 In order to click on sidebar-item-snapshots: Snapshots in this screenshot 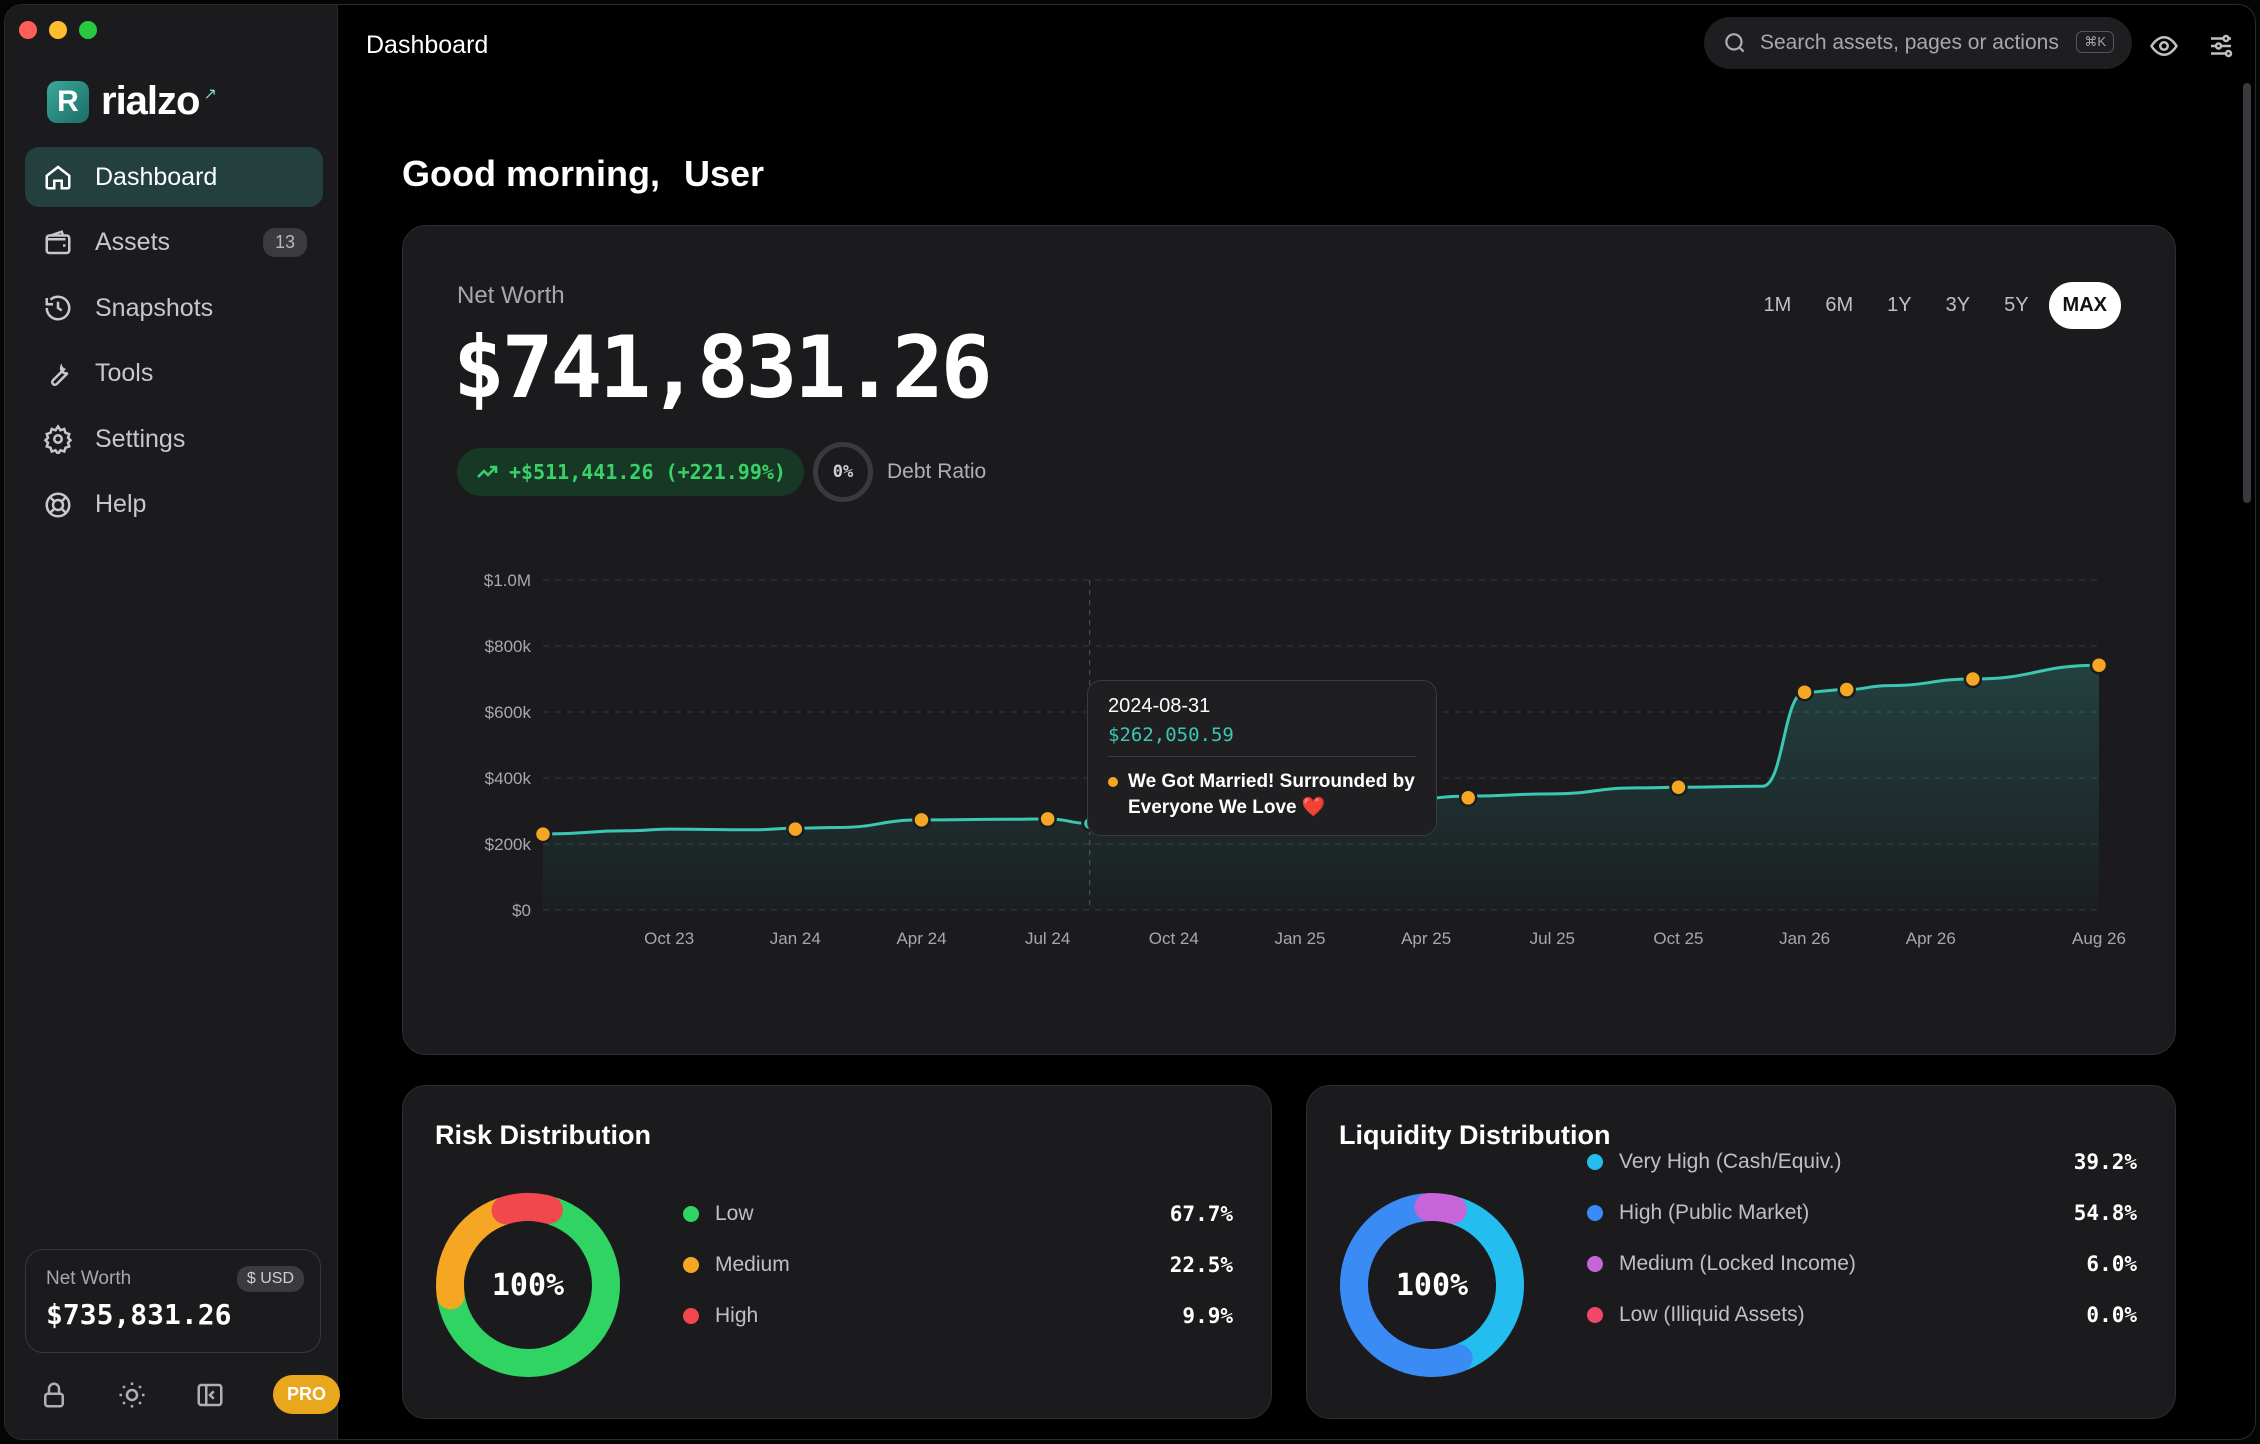, I will do `click(174, 308)`.